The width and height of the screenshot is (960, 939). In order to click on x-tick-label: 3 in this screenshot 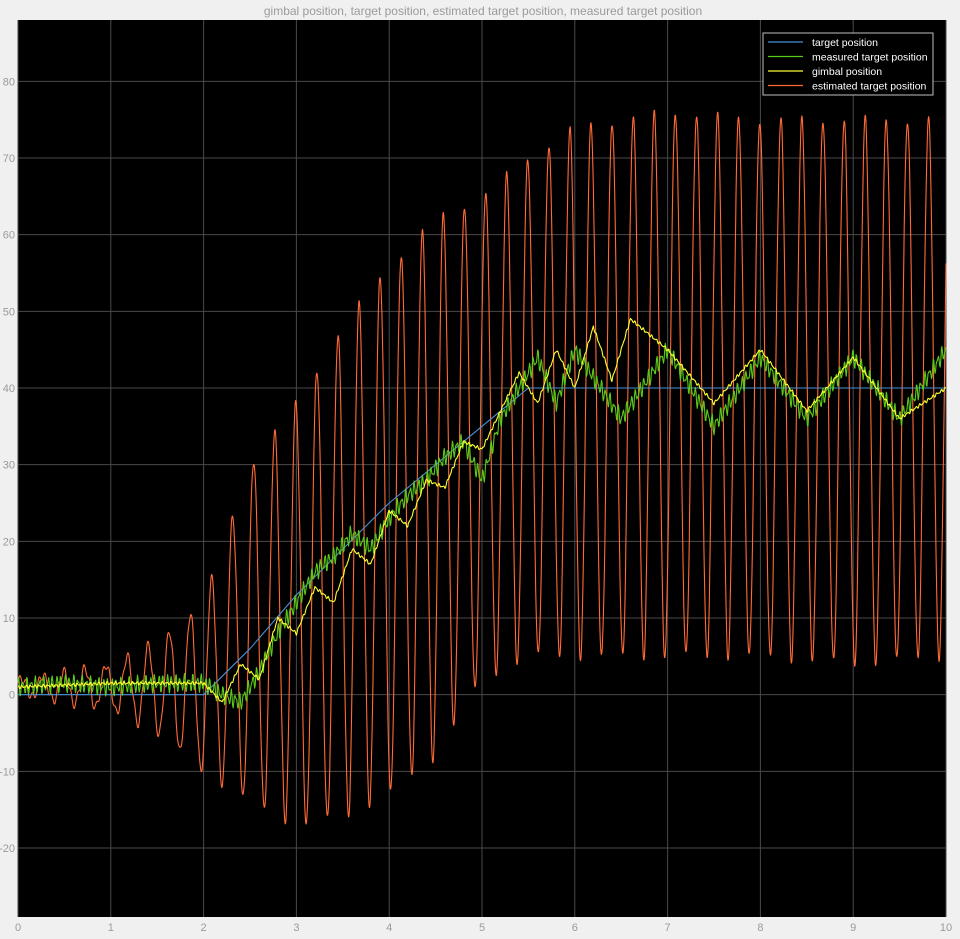, I will do `click(296, 928)`.